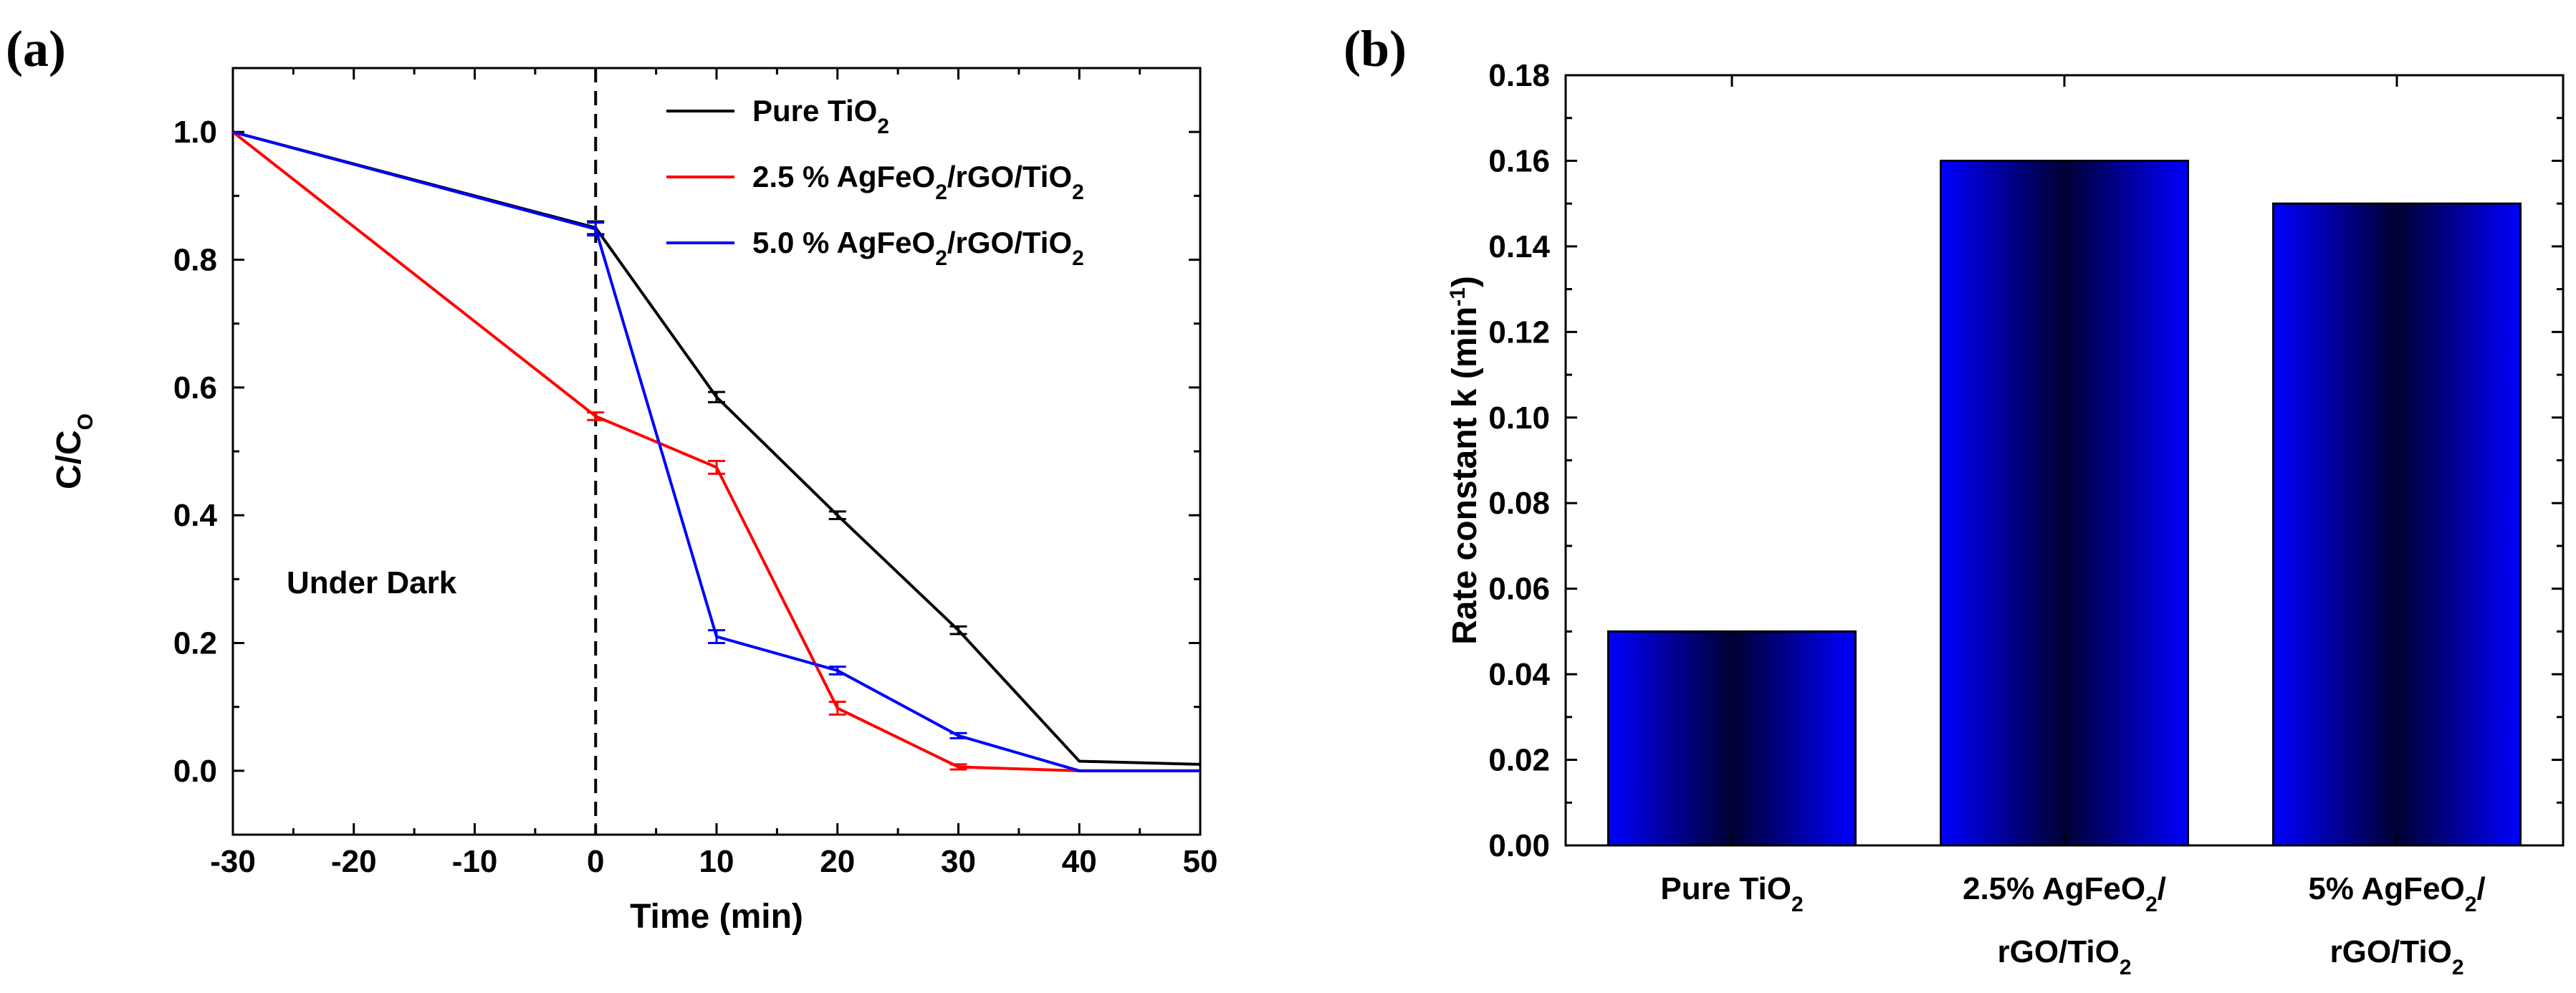 The height and width of the screenshot is (993, 2576). What do you see at coordinates (1519, 760) in the screenshot?
I see `y-tick-label: 0.02` at bounding box center [1519, 760].